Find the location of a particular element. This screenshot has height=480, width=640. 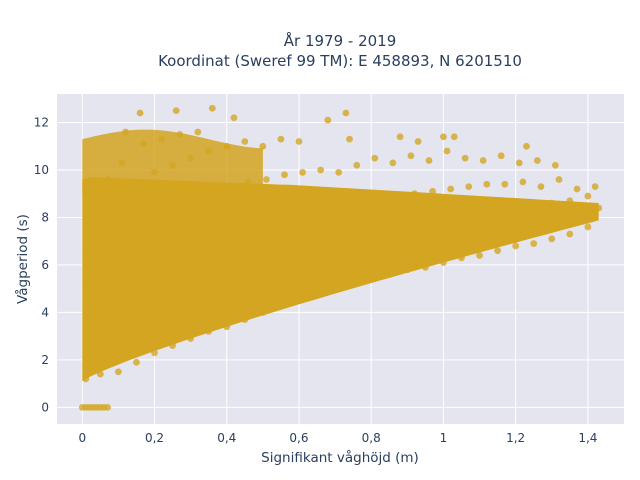

y-tick-label: 2 is located at coordinates (45, 360).